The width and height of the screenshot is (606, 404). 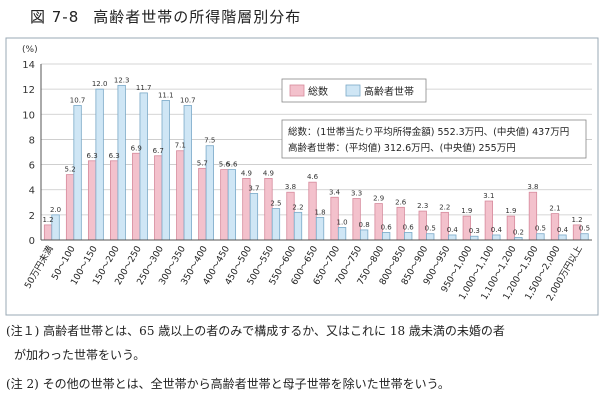 What do you see at coordinates (341, 222) in the screenshot?
I see `value-label-elderly-13: 1.0` at bounding box center [341, 222].